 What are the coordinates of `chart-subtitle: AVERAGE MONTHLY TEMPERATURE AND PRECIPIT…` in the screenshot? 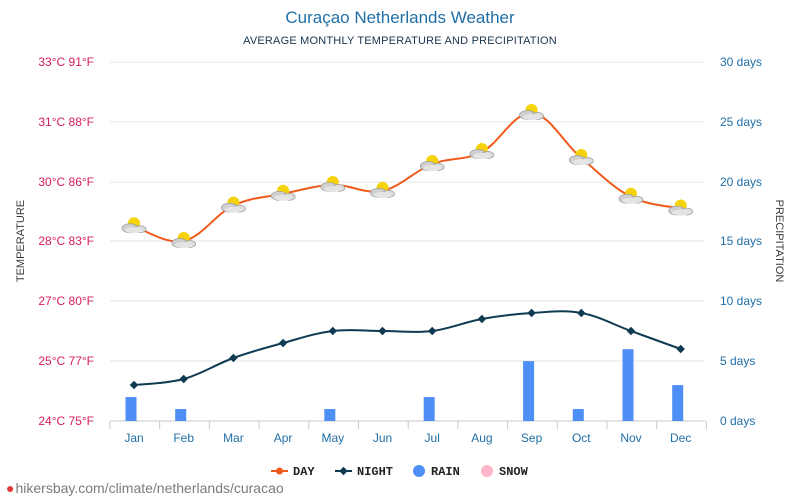 It's located at (400, 41).